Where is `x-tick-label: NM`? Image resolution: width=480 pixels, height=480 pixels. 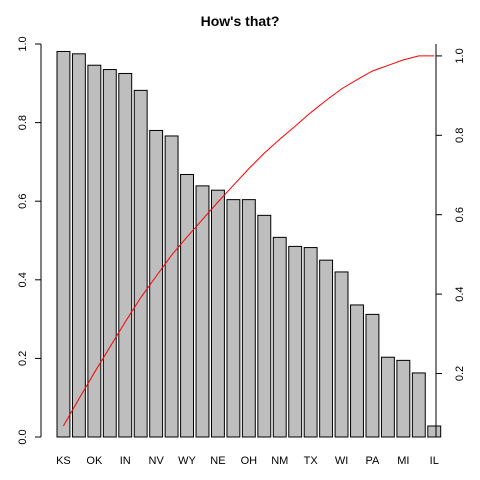 x-tick-label: NM is located at coordinates (279, 461).